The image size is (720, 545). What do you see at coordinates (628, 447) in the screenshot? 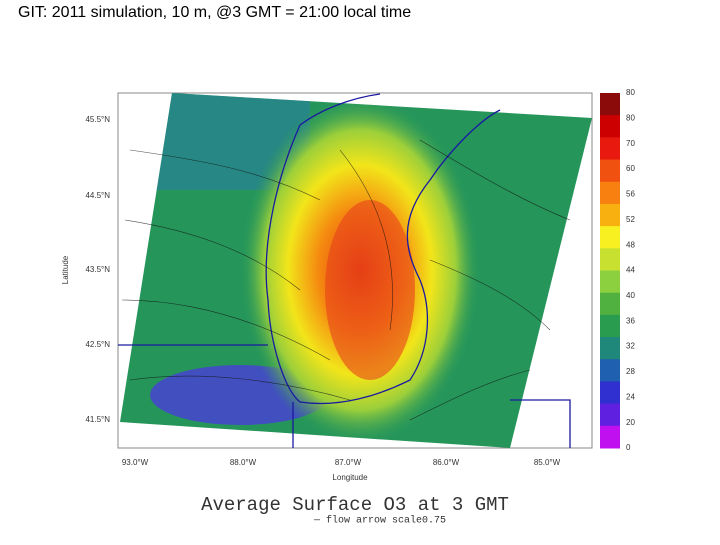
I see `colorbar-label: 0` at bounding box center [628, 447].